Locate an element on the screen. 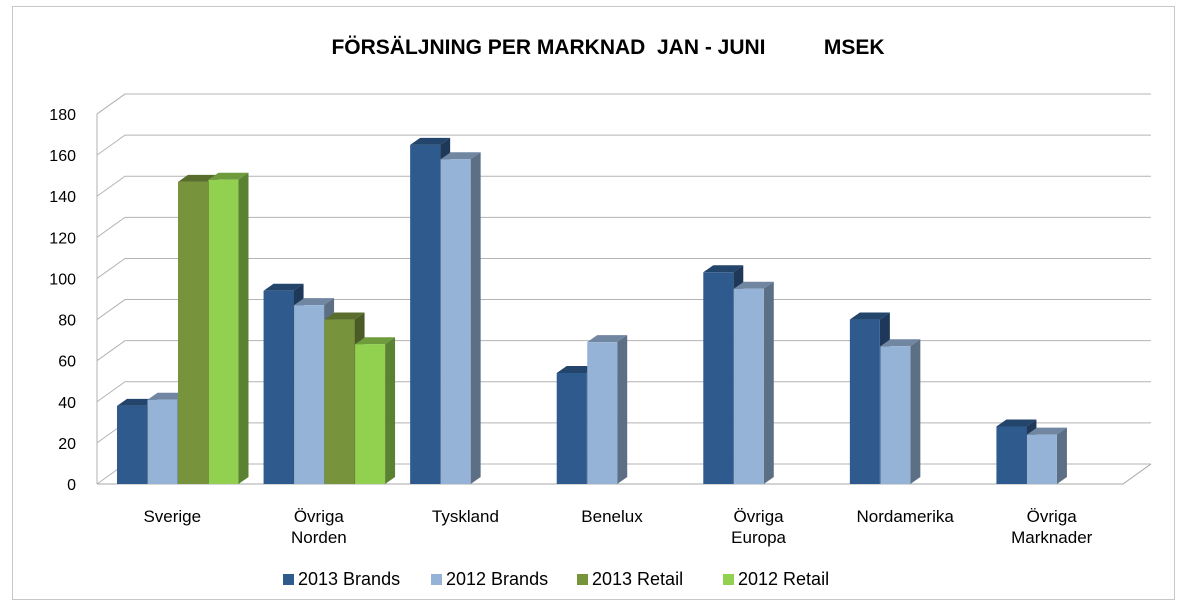 The width and height of the screenshot is (1189, 603). x-category-label: Europa is located at coordinates (758, 537).